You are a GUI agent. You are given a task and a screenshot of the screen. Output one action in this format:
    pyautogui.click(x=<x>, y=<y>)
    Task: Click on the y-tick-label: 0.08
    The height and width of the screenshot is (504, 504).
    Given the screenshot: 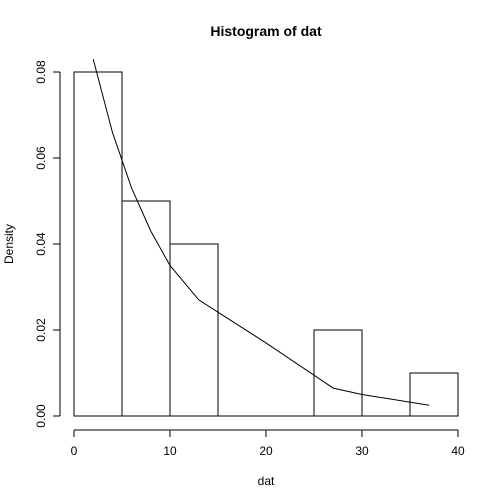 What is the action you would take?
    pyautogui.click(x=41, y=72)
    